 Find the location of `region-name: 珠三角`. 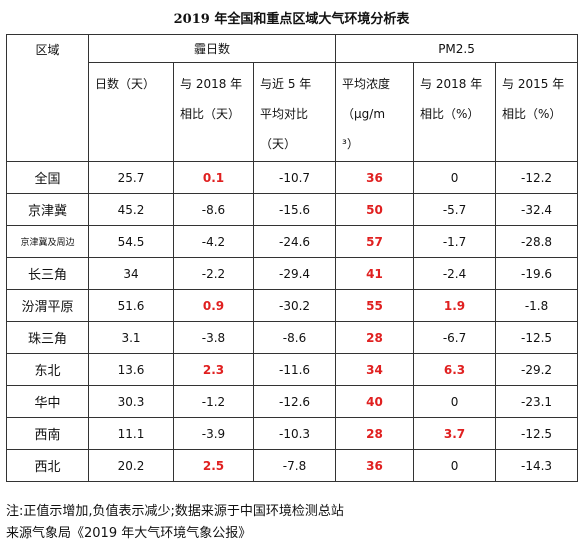

region-name: 珠三角 is located at coordinates (47, 337).